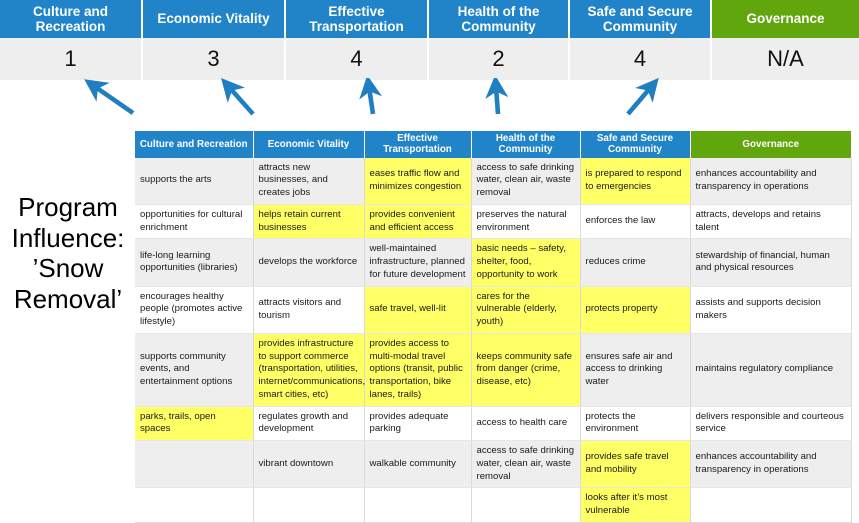 Image resolution: width=859 pixels, height=523 pixels. I want to click on arrow-to-safe-and-secure-community, so click(642, 96).